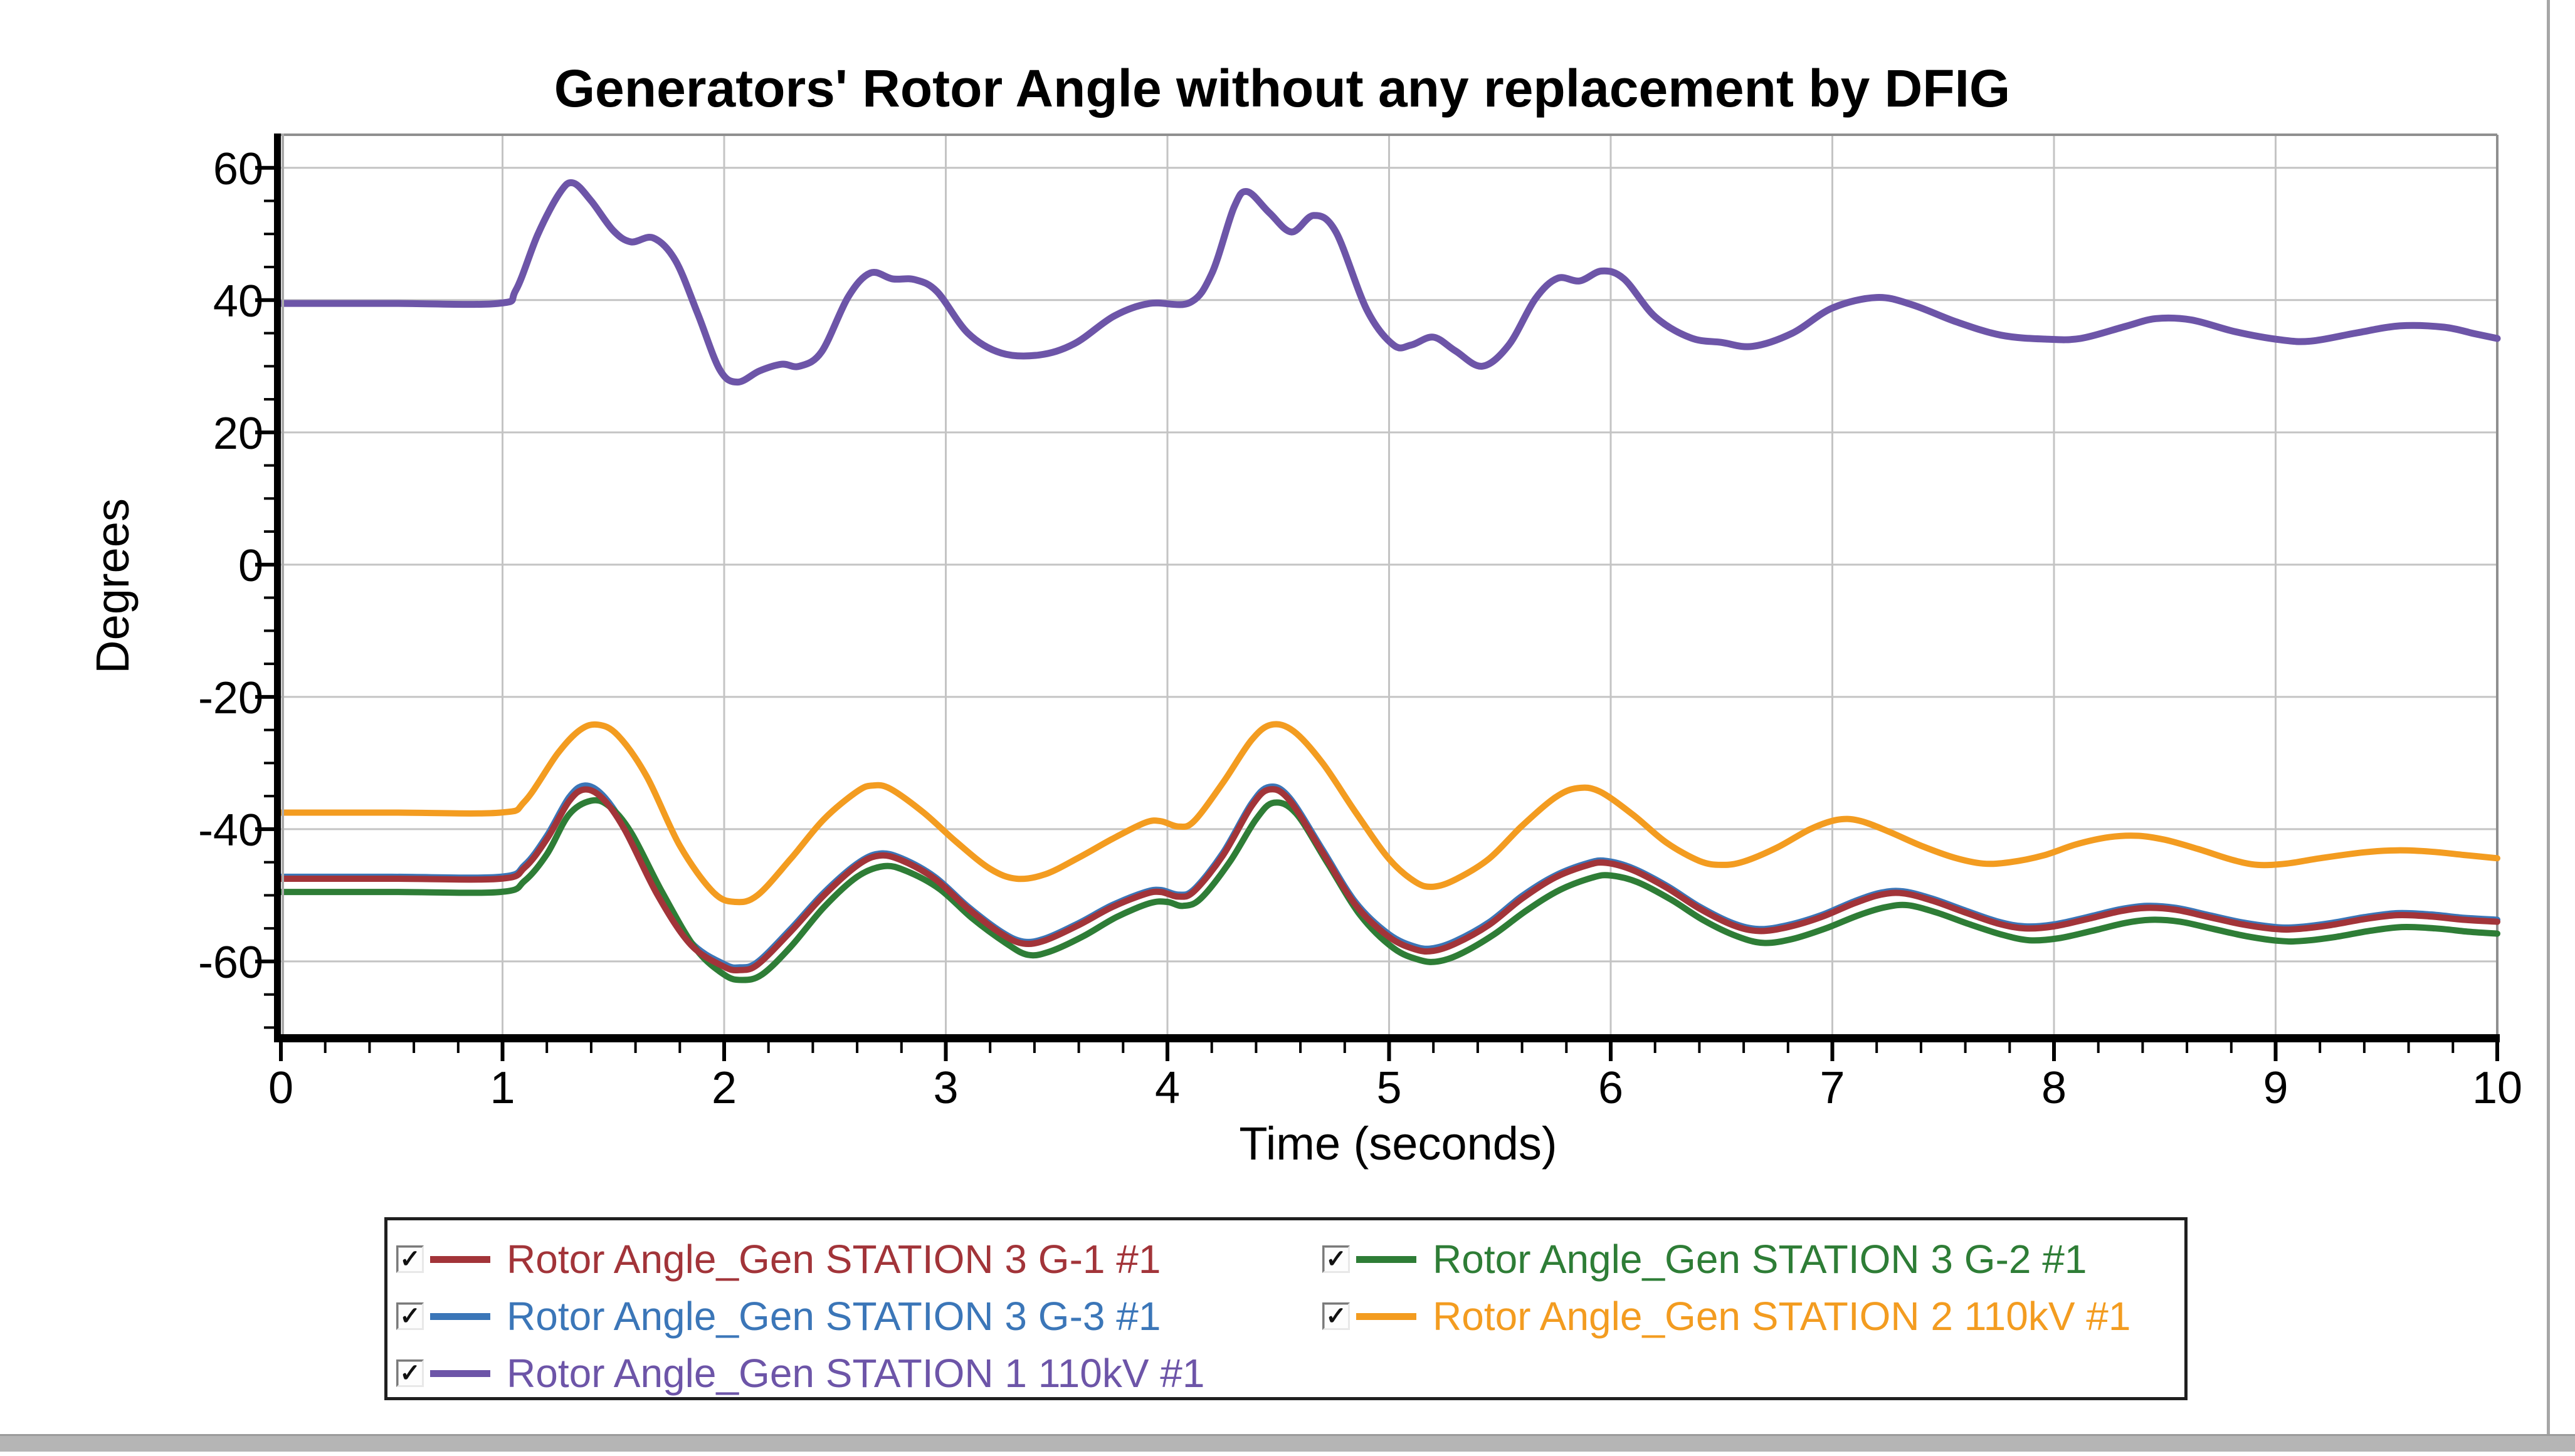  Describe the element at coordinates (778, 1259) in the screenshot. I see `legend-item: ✓ Rotor Angle_Gen STATION 3 G-1 #1` at that location.